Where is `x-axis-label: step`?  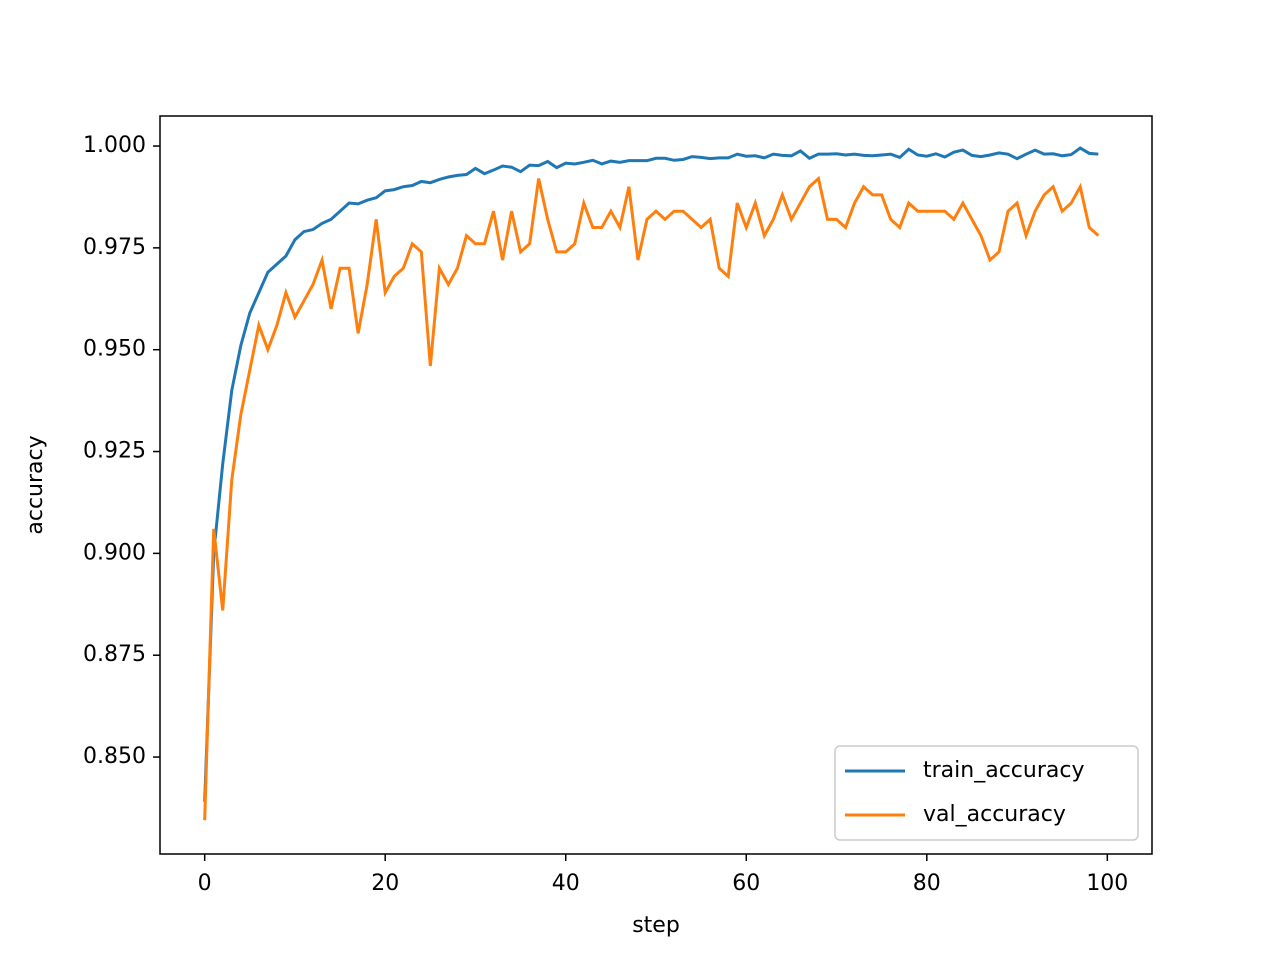
x-axis-label: step is located at coordinates (656, 925).